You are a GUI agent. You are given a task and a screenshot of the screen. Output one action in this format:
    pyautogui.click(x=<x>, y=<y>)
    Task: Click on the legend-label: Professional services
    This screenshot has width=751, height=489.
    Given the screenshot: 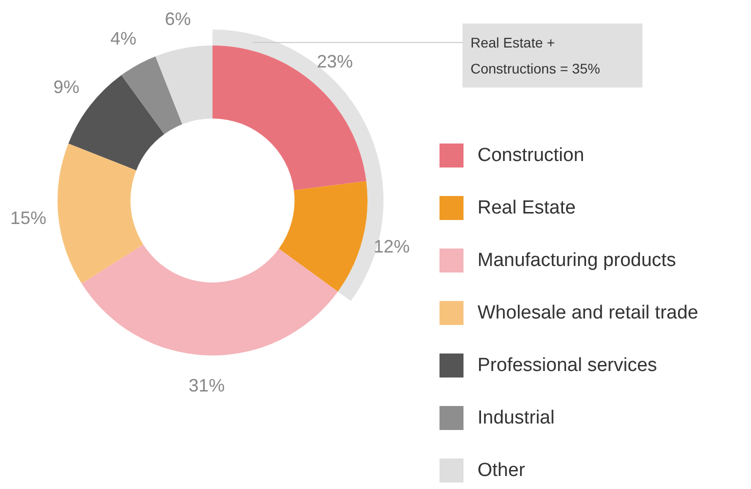 What is the action you would take?
    pyautogui.click(x=568, y=365)
    